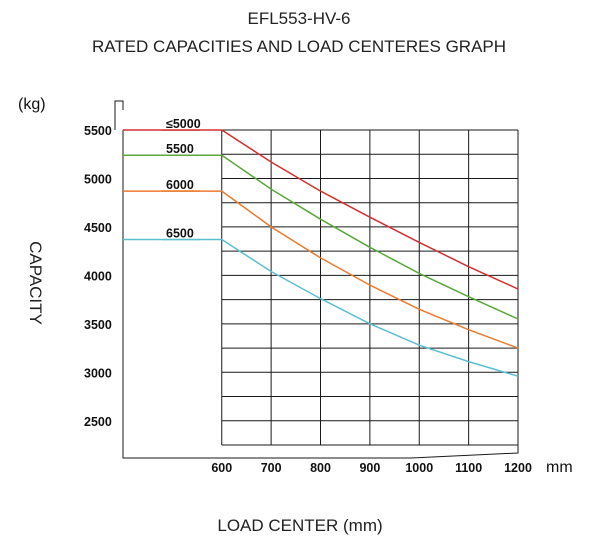 The height and width of the screenshot is (542, 598). What do you see at coordinates (98, 131) in the screenshot?
I see `y-tick-label: 5500` at bounding box center [98, 131].